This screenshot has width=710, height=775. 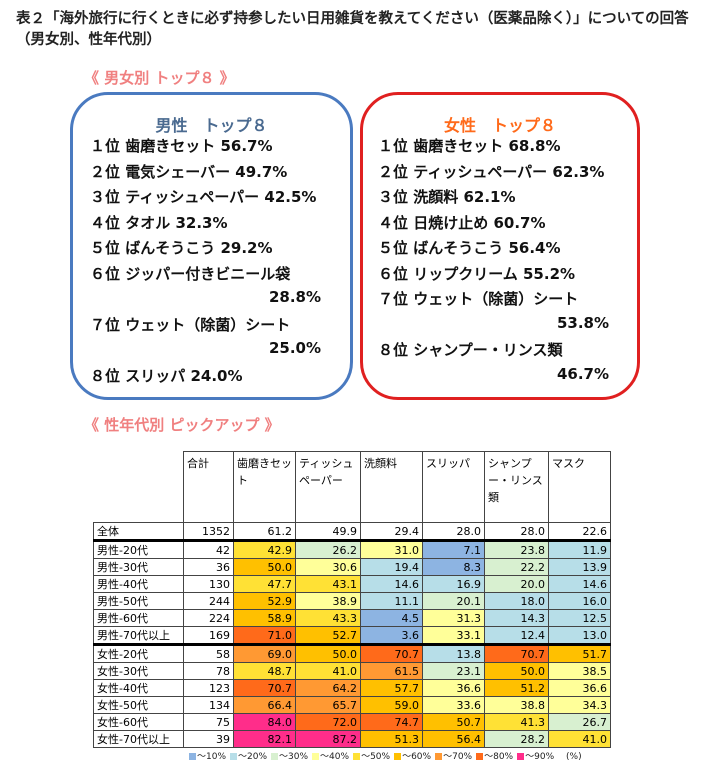 I want to click on table-cell: 8.3, so click(x=453, y=567).